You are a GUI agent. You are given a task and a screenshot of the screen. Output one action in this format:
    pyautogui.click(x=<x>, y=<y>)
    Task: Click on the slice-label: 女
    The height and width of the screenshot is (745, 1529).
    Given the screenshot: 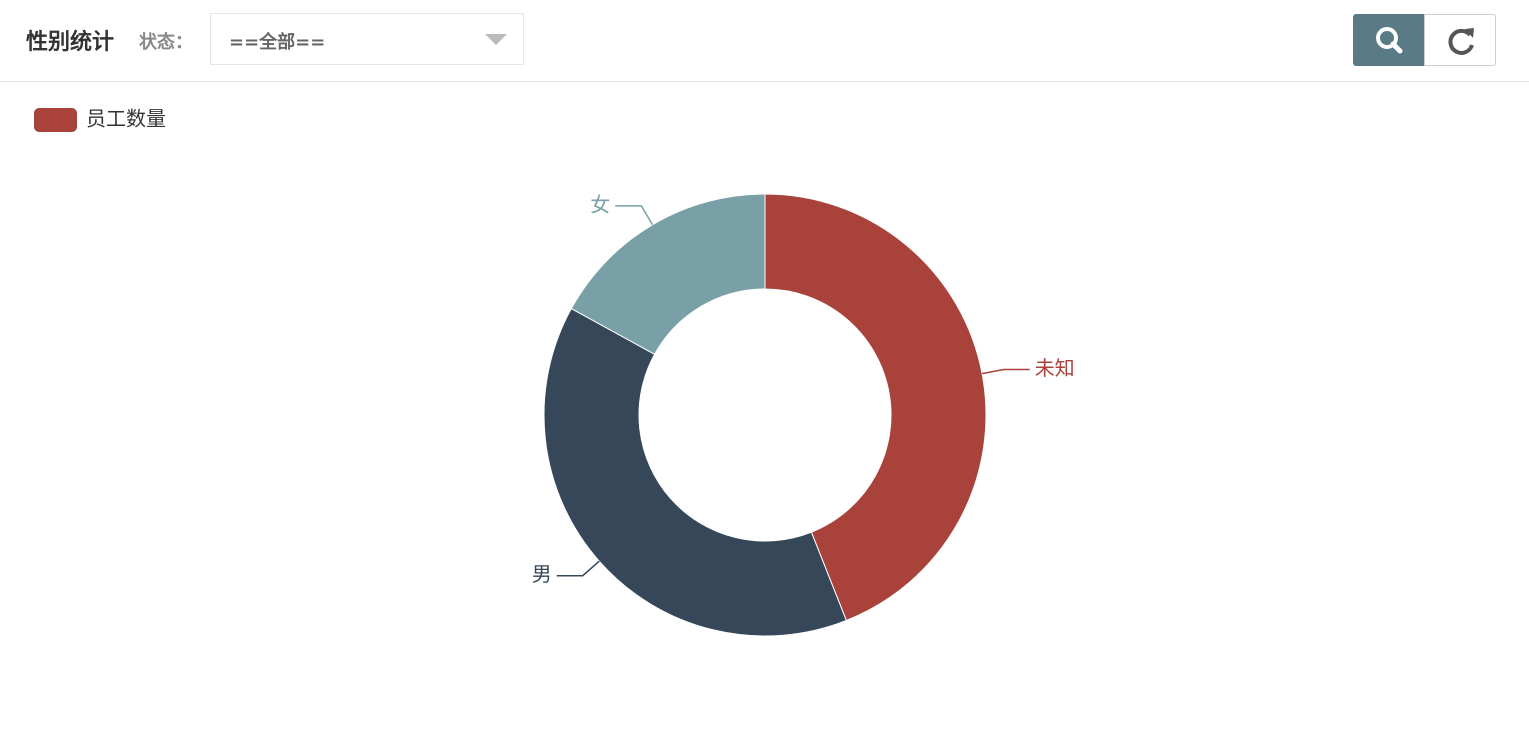 What is the action you would take?
    pyautogui.click(x=600, y=204)
    